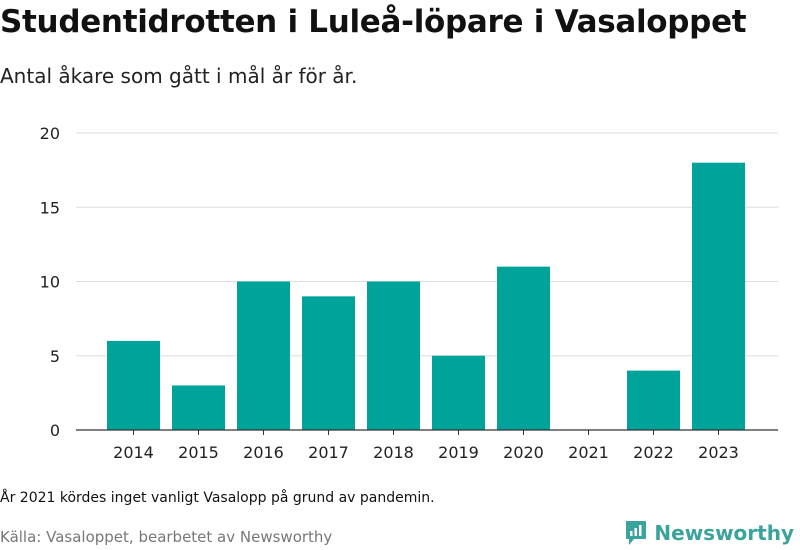  What do you see at coordinates (263, 355) in the screenshot?
I see `bar-2016` at bounding box center [263, 355].